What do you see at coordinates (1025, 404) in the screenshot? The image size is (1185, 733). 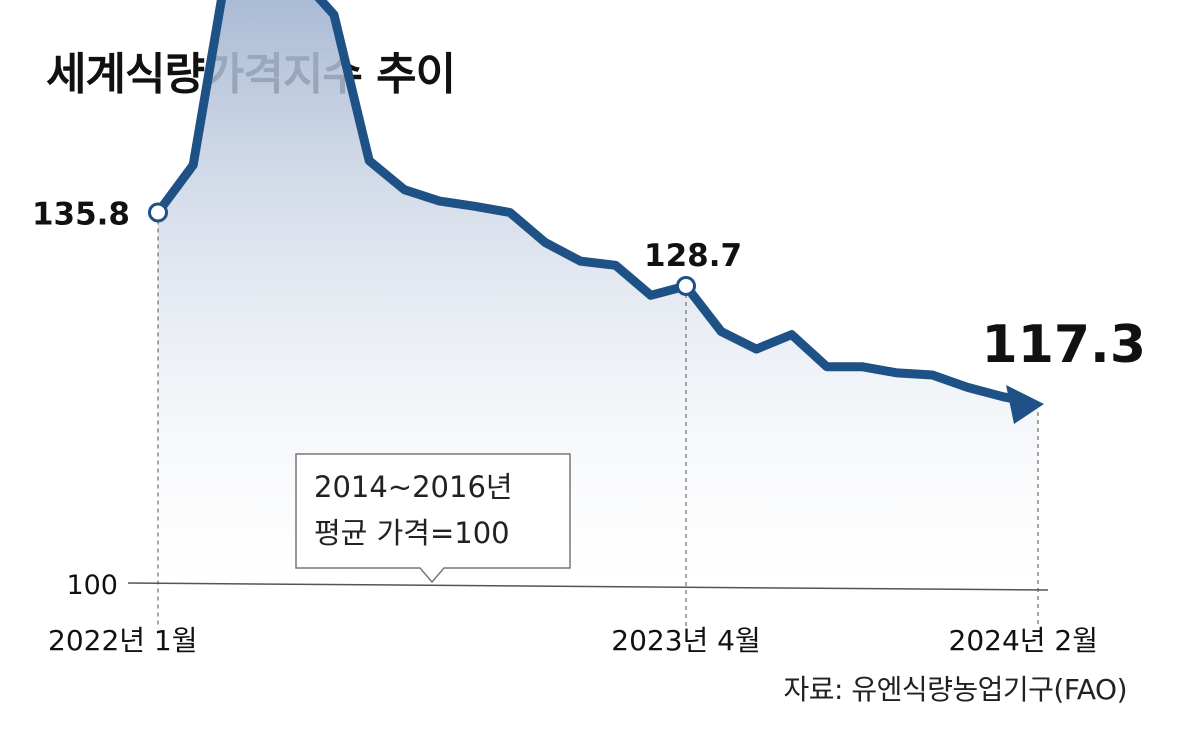 I see `series-arrow-head` at bounding box center [1025, 404].